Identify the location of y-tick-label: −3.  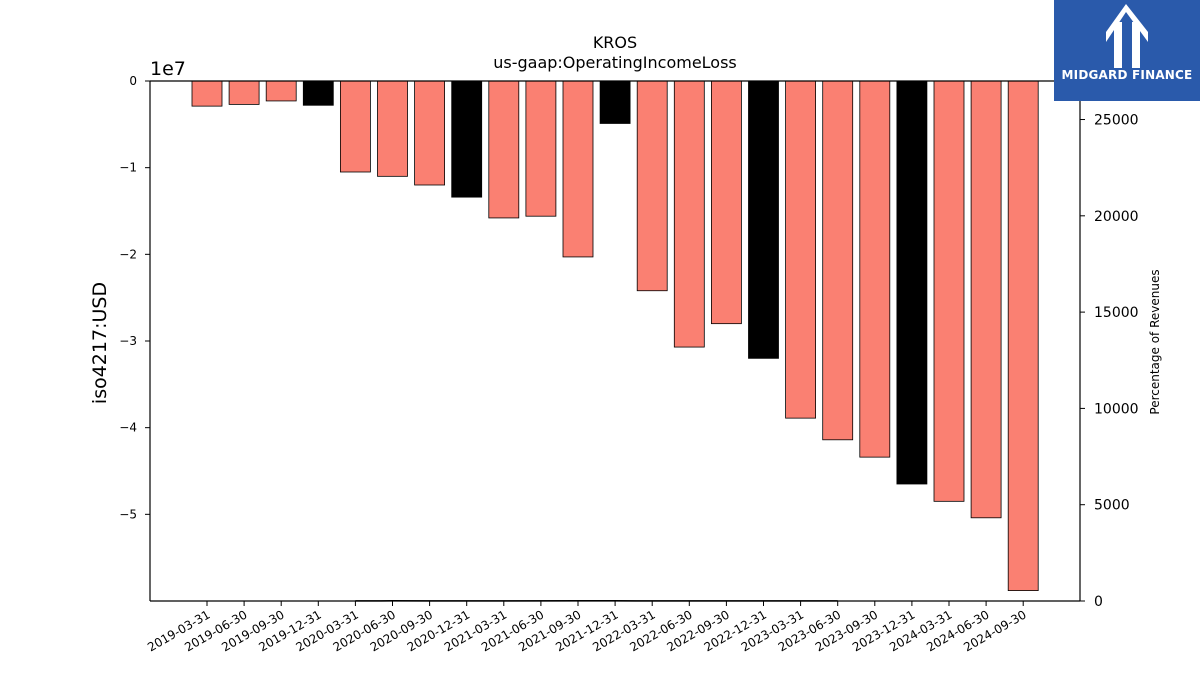
(128, 341).